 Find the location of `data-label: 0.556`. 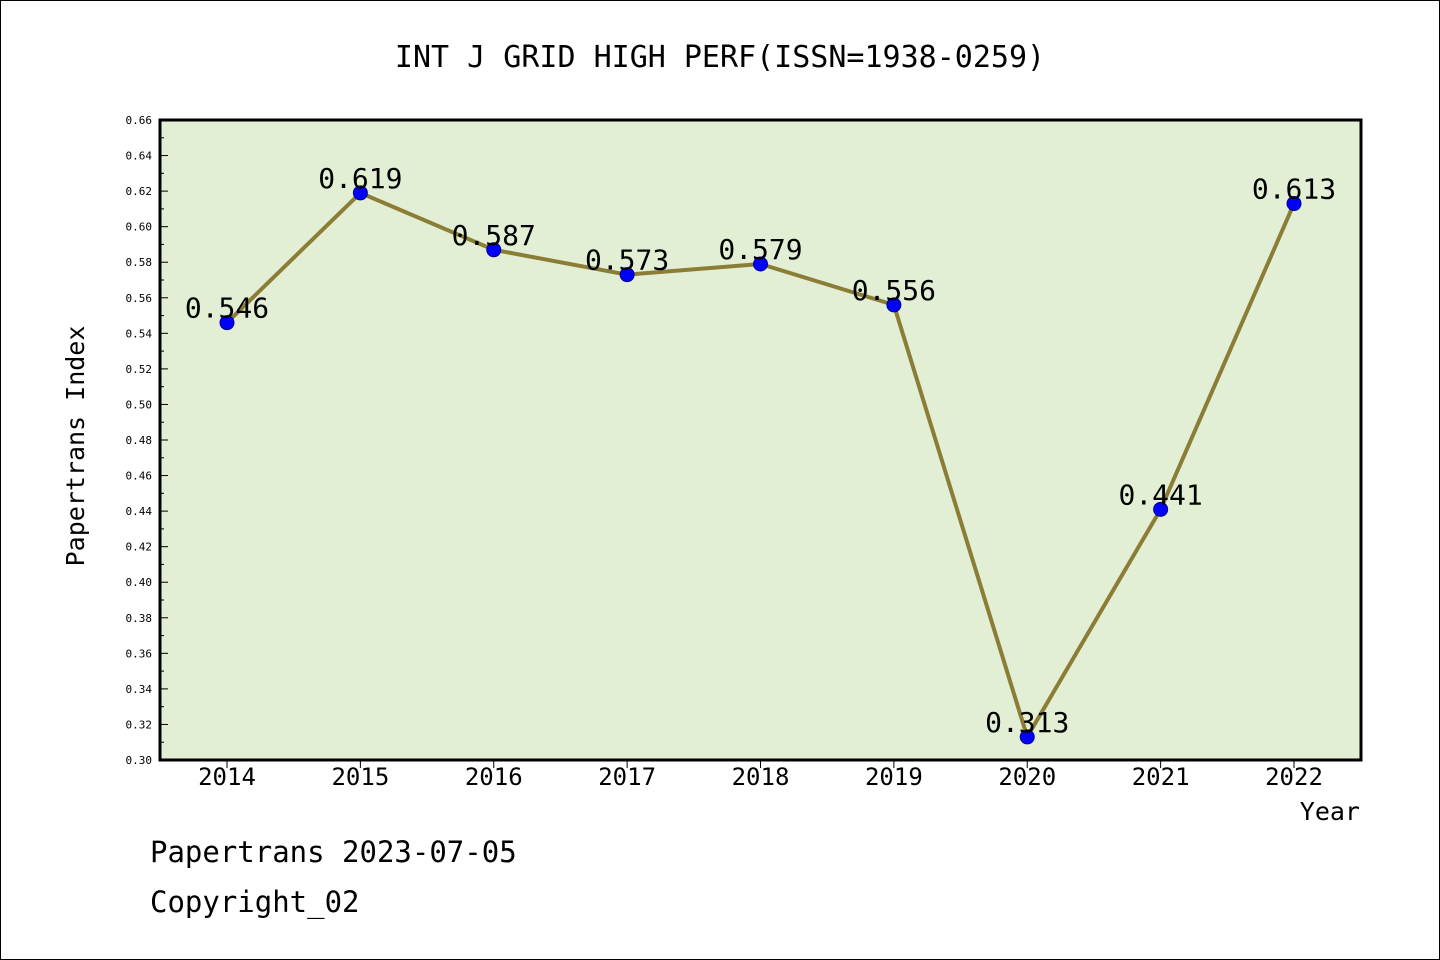

data-label: 0.556 is located at coordinates (894, 290).